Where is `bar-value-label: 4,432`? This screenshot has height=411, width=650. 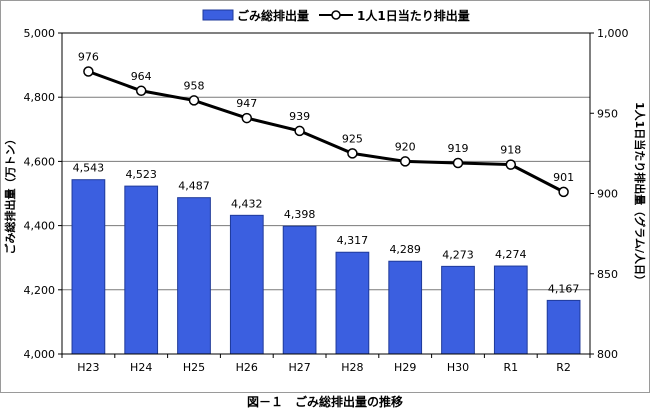
bar-value-label: 4,432 is located at coordinates (247, 203).